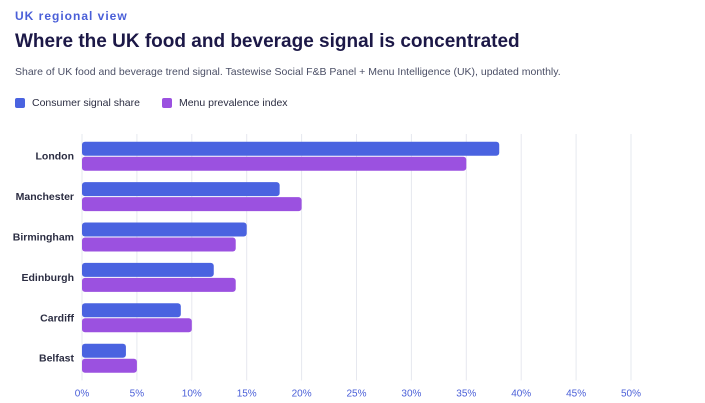 Image resolution: width=705 pixels, height=403 pixels. I want to click on y-category-label: Manchester, so click(45, 197).